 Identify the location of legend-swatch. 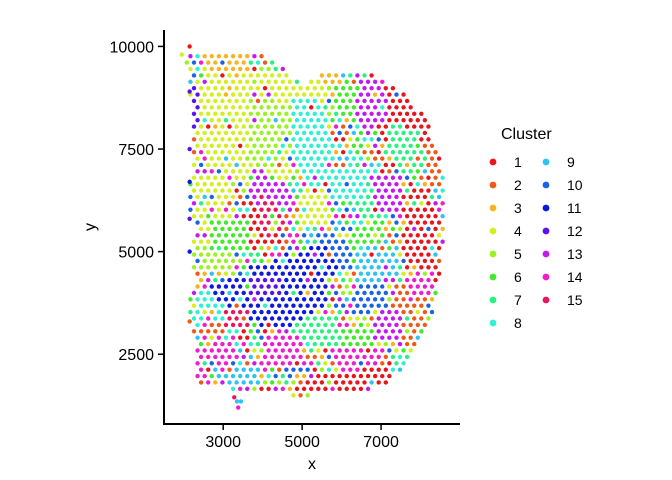
(546, 185).